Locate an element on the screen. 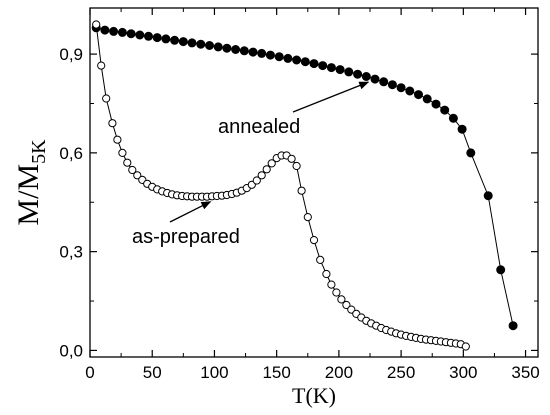  x-tick-label: 200 is located at coordinates (339, 372).